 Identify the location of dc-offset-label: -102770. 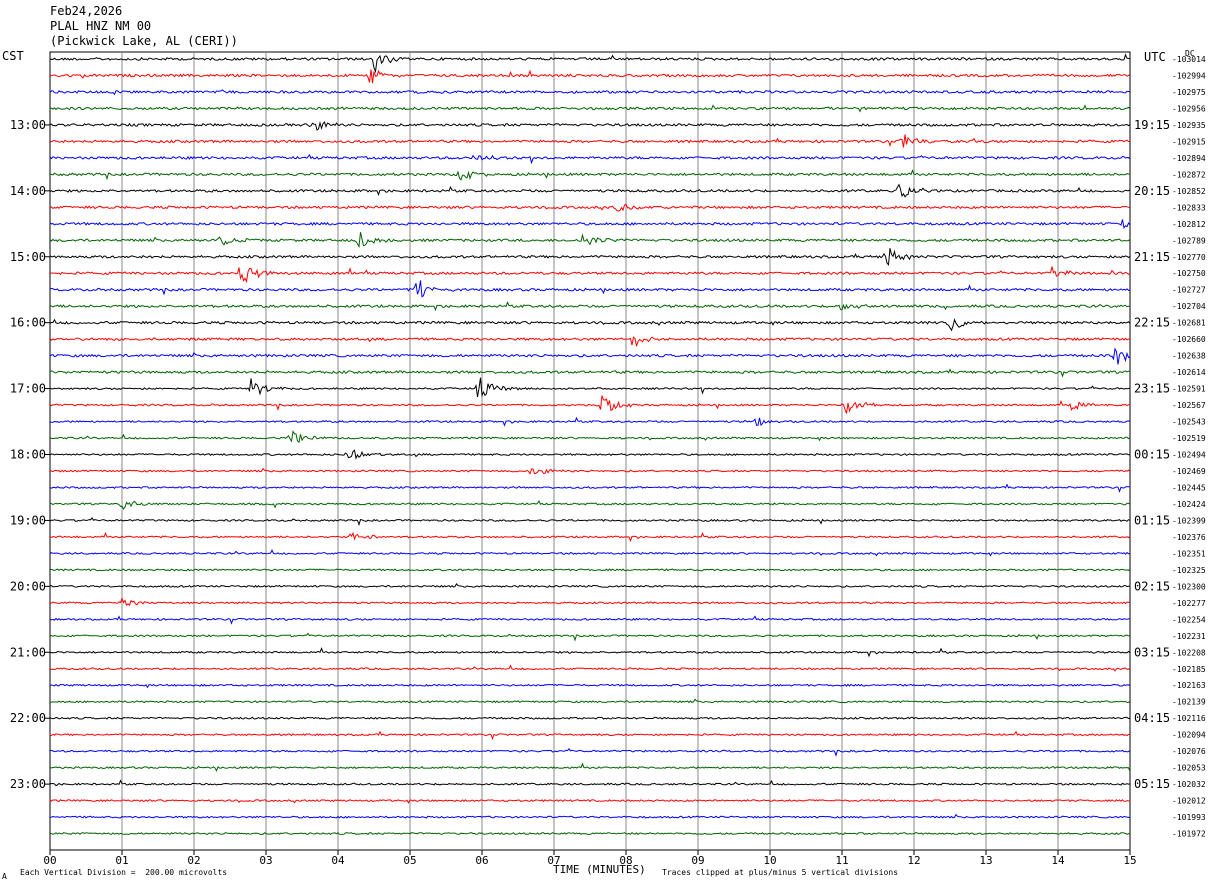
(1189, 257).